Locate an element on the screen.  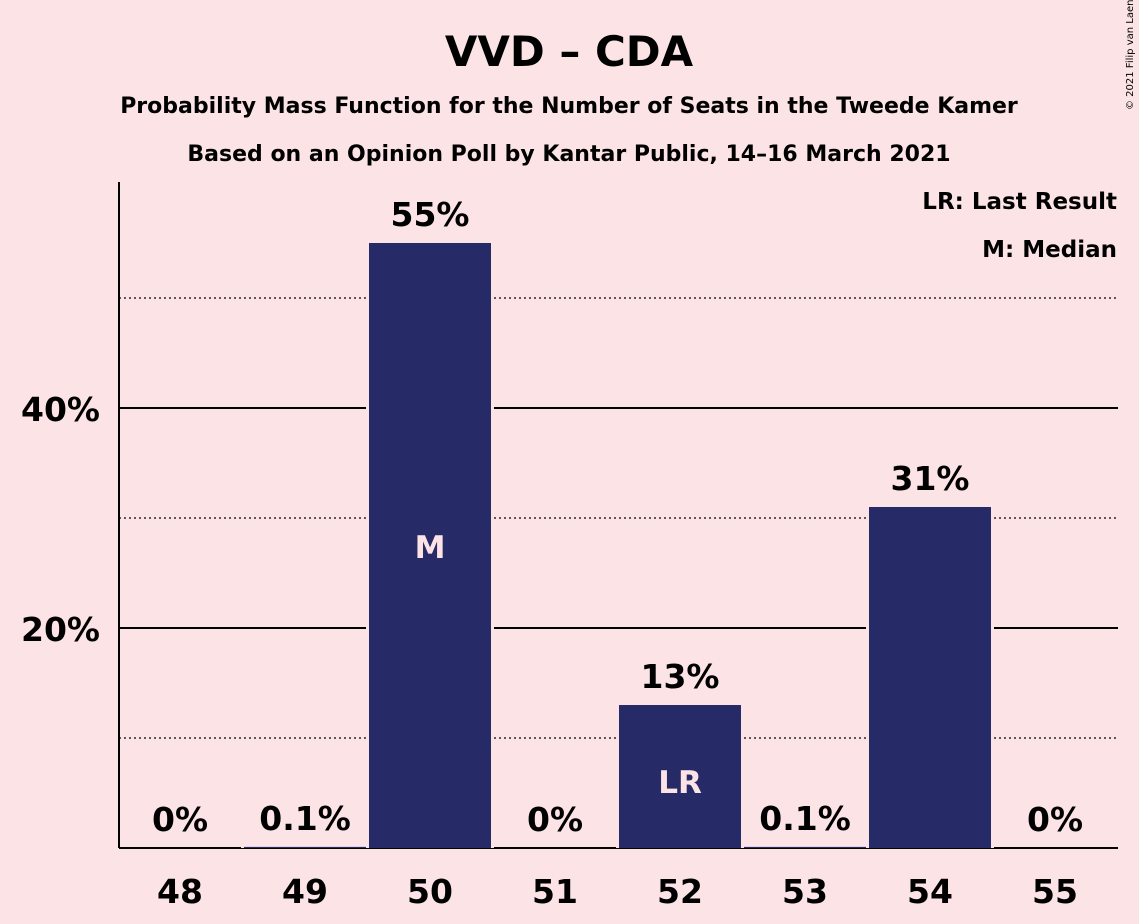
y-tick-label: 40% is located at coordinates (60, 409).